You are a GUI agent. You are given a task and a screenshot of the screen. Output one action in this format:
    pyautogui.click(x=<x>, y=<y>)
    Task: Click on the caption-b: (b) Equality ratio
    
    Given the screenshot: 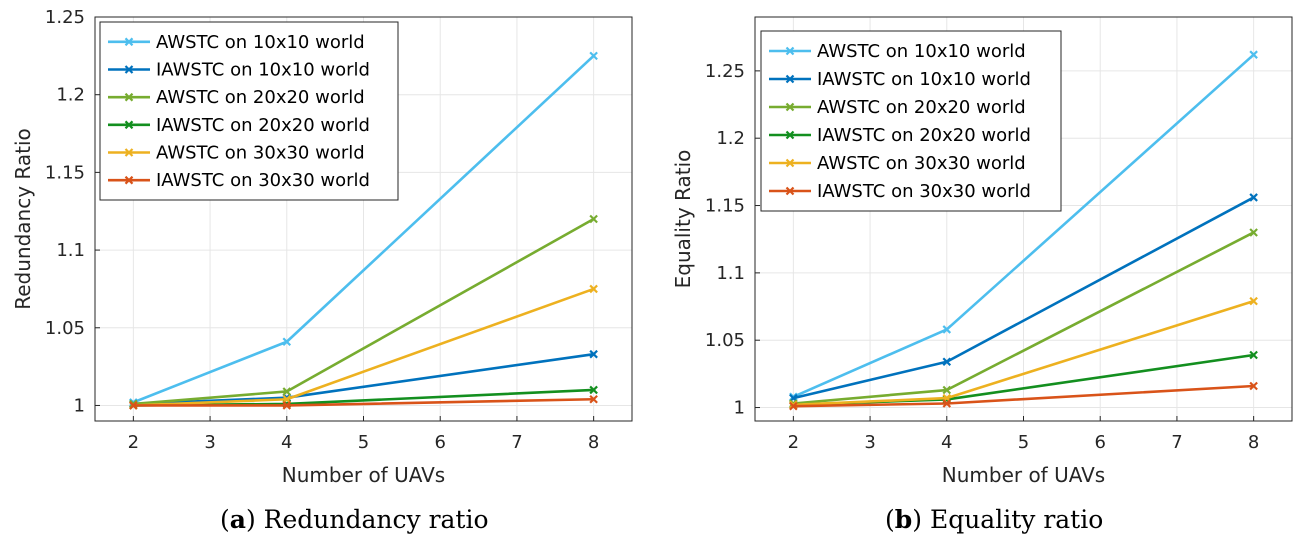 What is the action you would take?
    pyautogui.click(x=994, y=519)
    